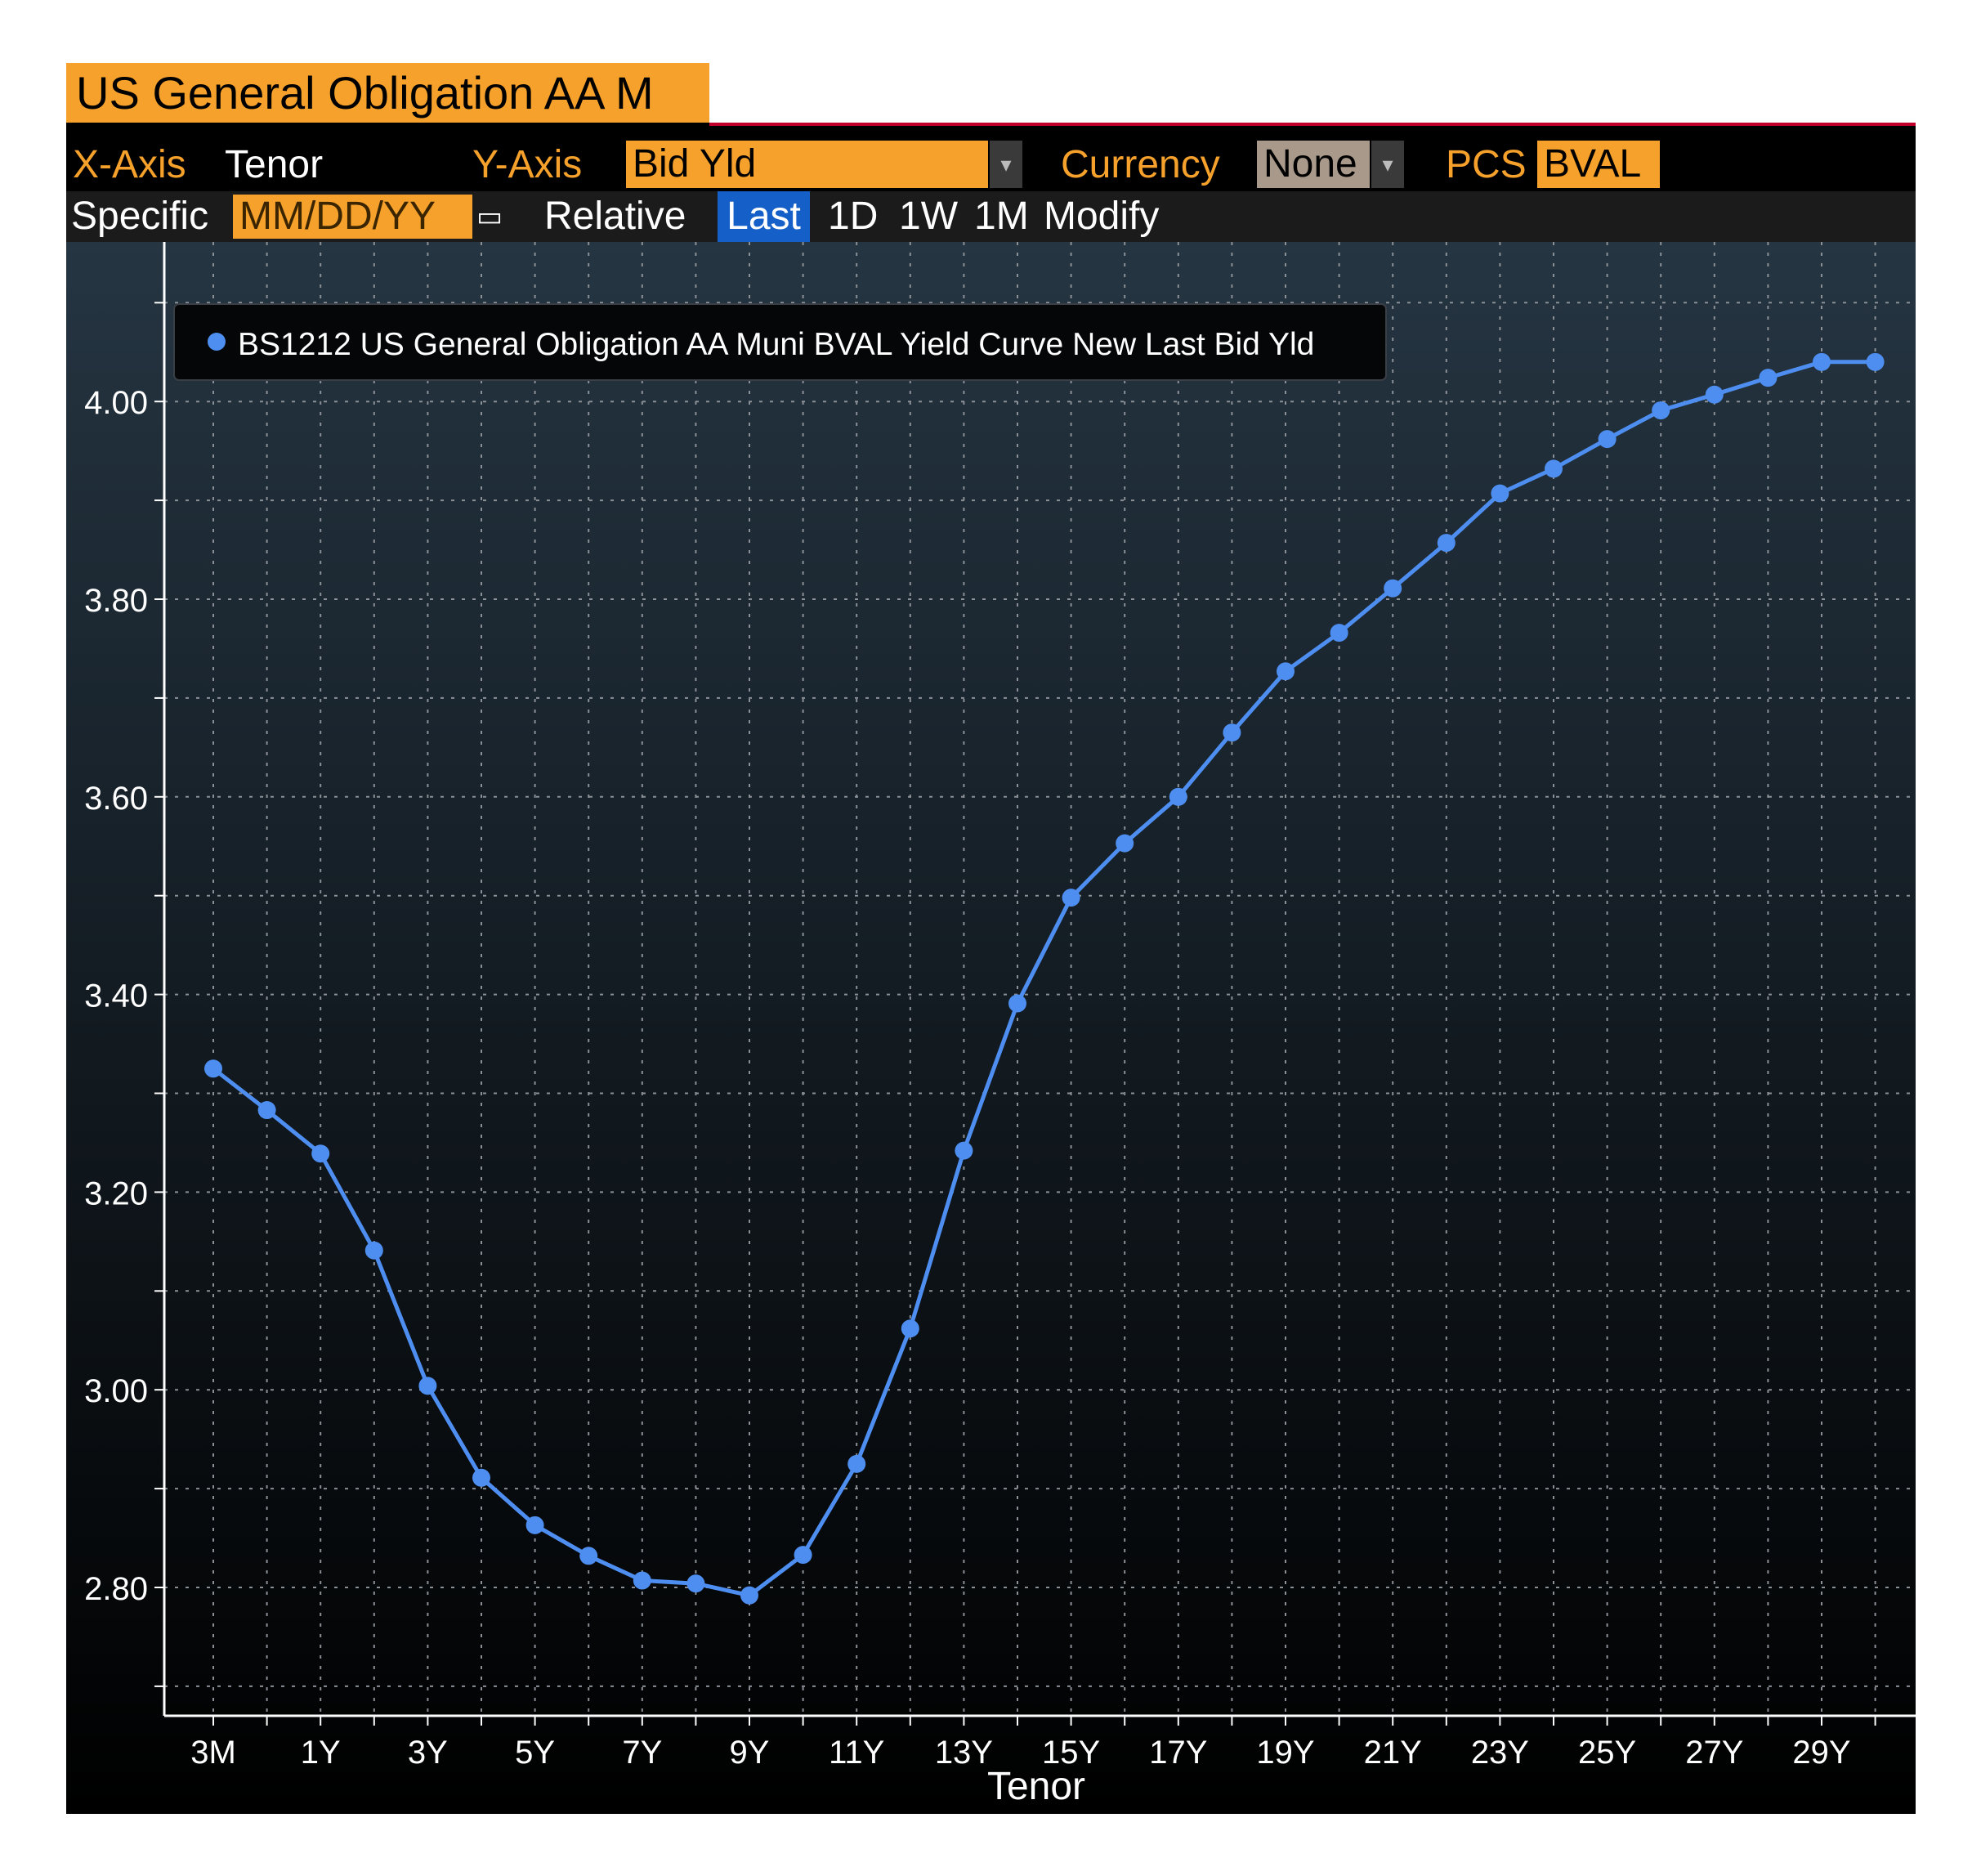  I want to click on x-axis-title: Tenor, so click(1036, 1786).